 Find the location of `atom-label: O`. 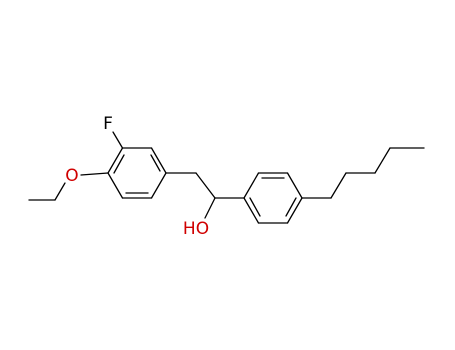

atom-label: O is located at coordinates (71, 176).